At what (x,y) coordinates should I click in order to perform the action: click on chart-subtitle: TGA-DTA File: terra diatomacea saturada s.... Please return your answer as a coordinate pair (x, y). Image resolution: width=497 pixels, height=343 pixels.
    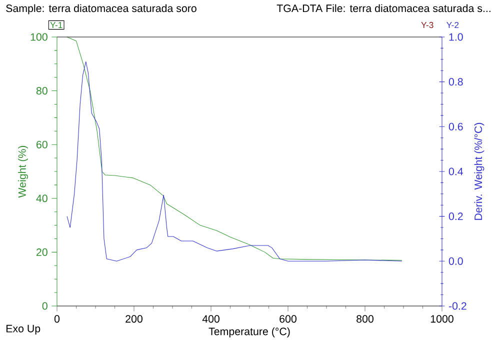
    Looking at the image, I should click on (383, 8).